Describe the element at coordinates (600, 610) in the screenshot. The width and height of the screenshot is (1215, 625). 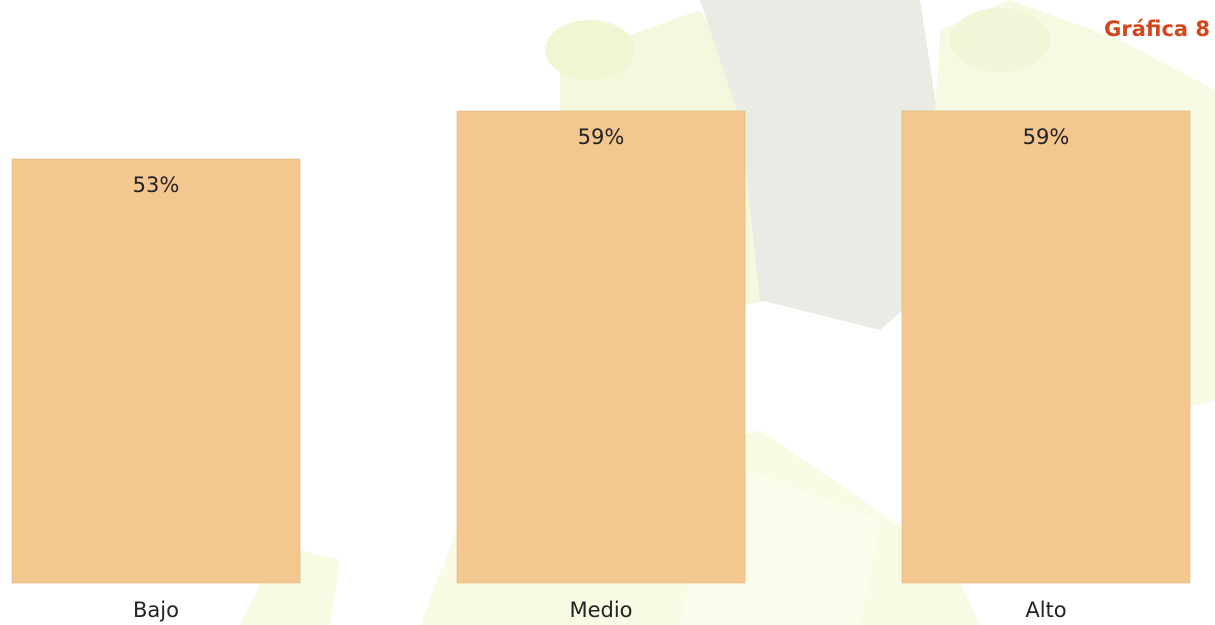
I see `x-tick-label: Medio` at that location.